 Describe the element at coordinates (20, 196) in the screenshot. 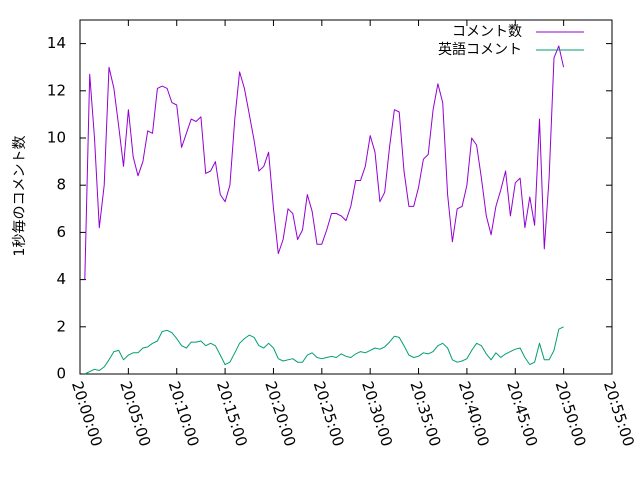

I see `y-axis-title: 1秒毎のコメント数` at that location.